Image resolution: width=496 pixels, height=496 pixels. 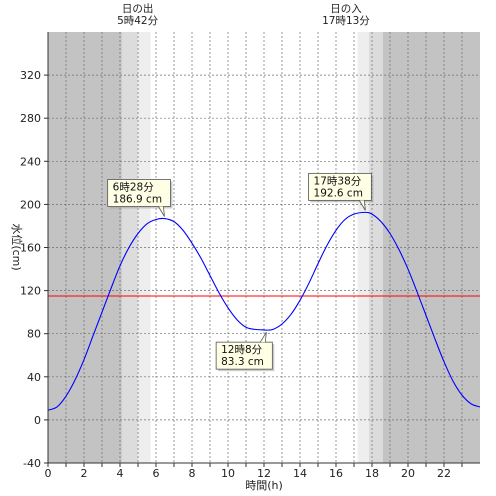 I want to click on twilight-region-deep, so click(x=375, y=247).